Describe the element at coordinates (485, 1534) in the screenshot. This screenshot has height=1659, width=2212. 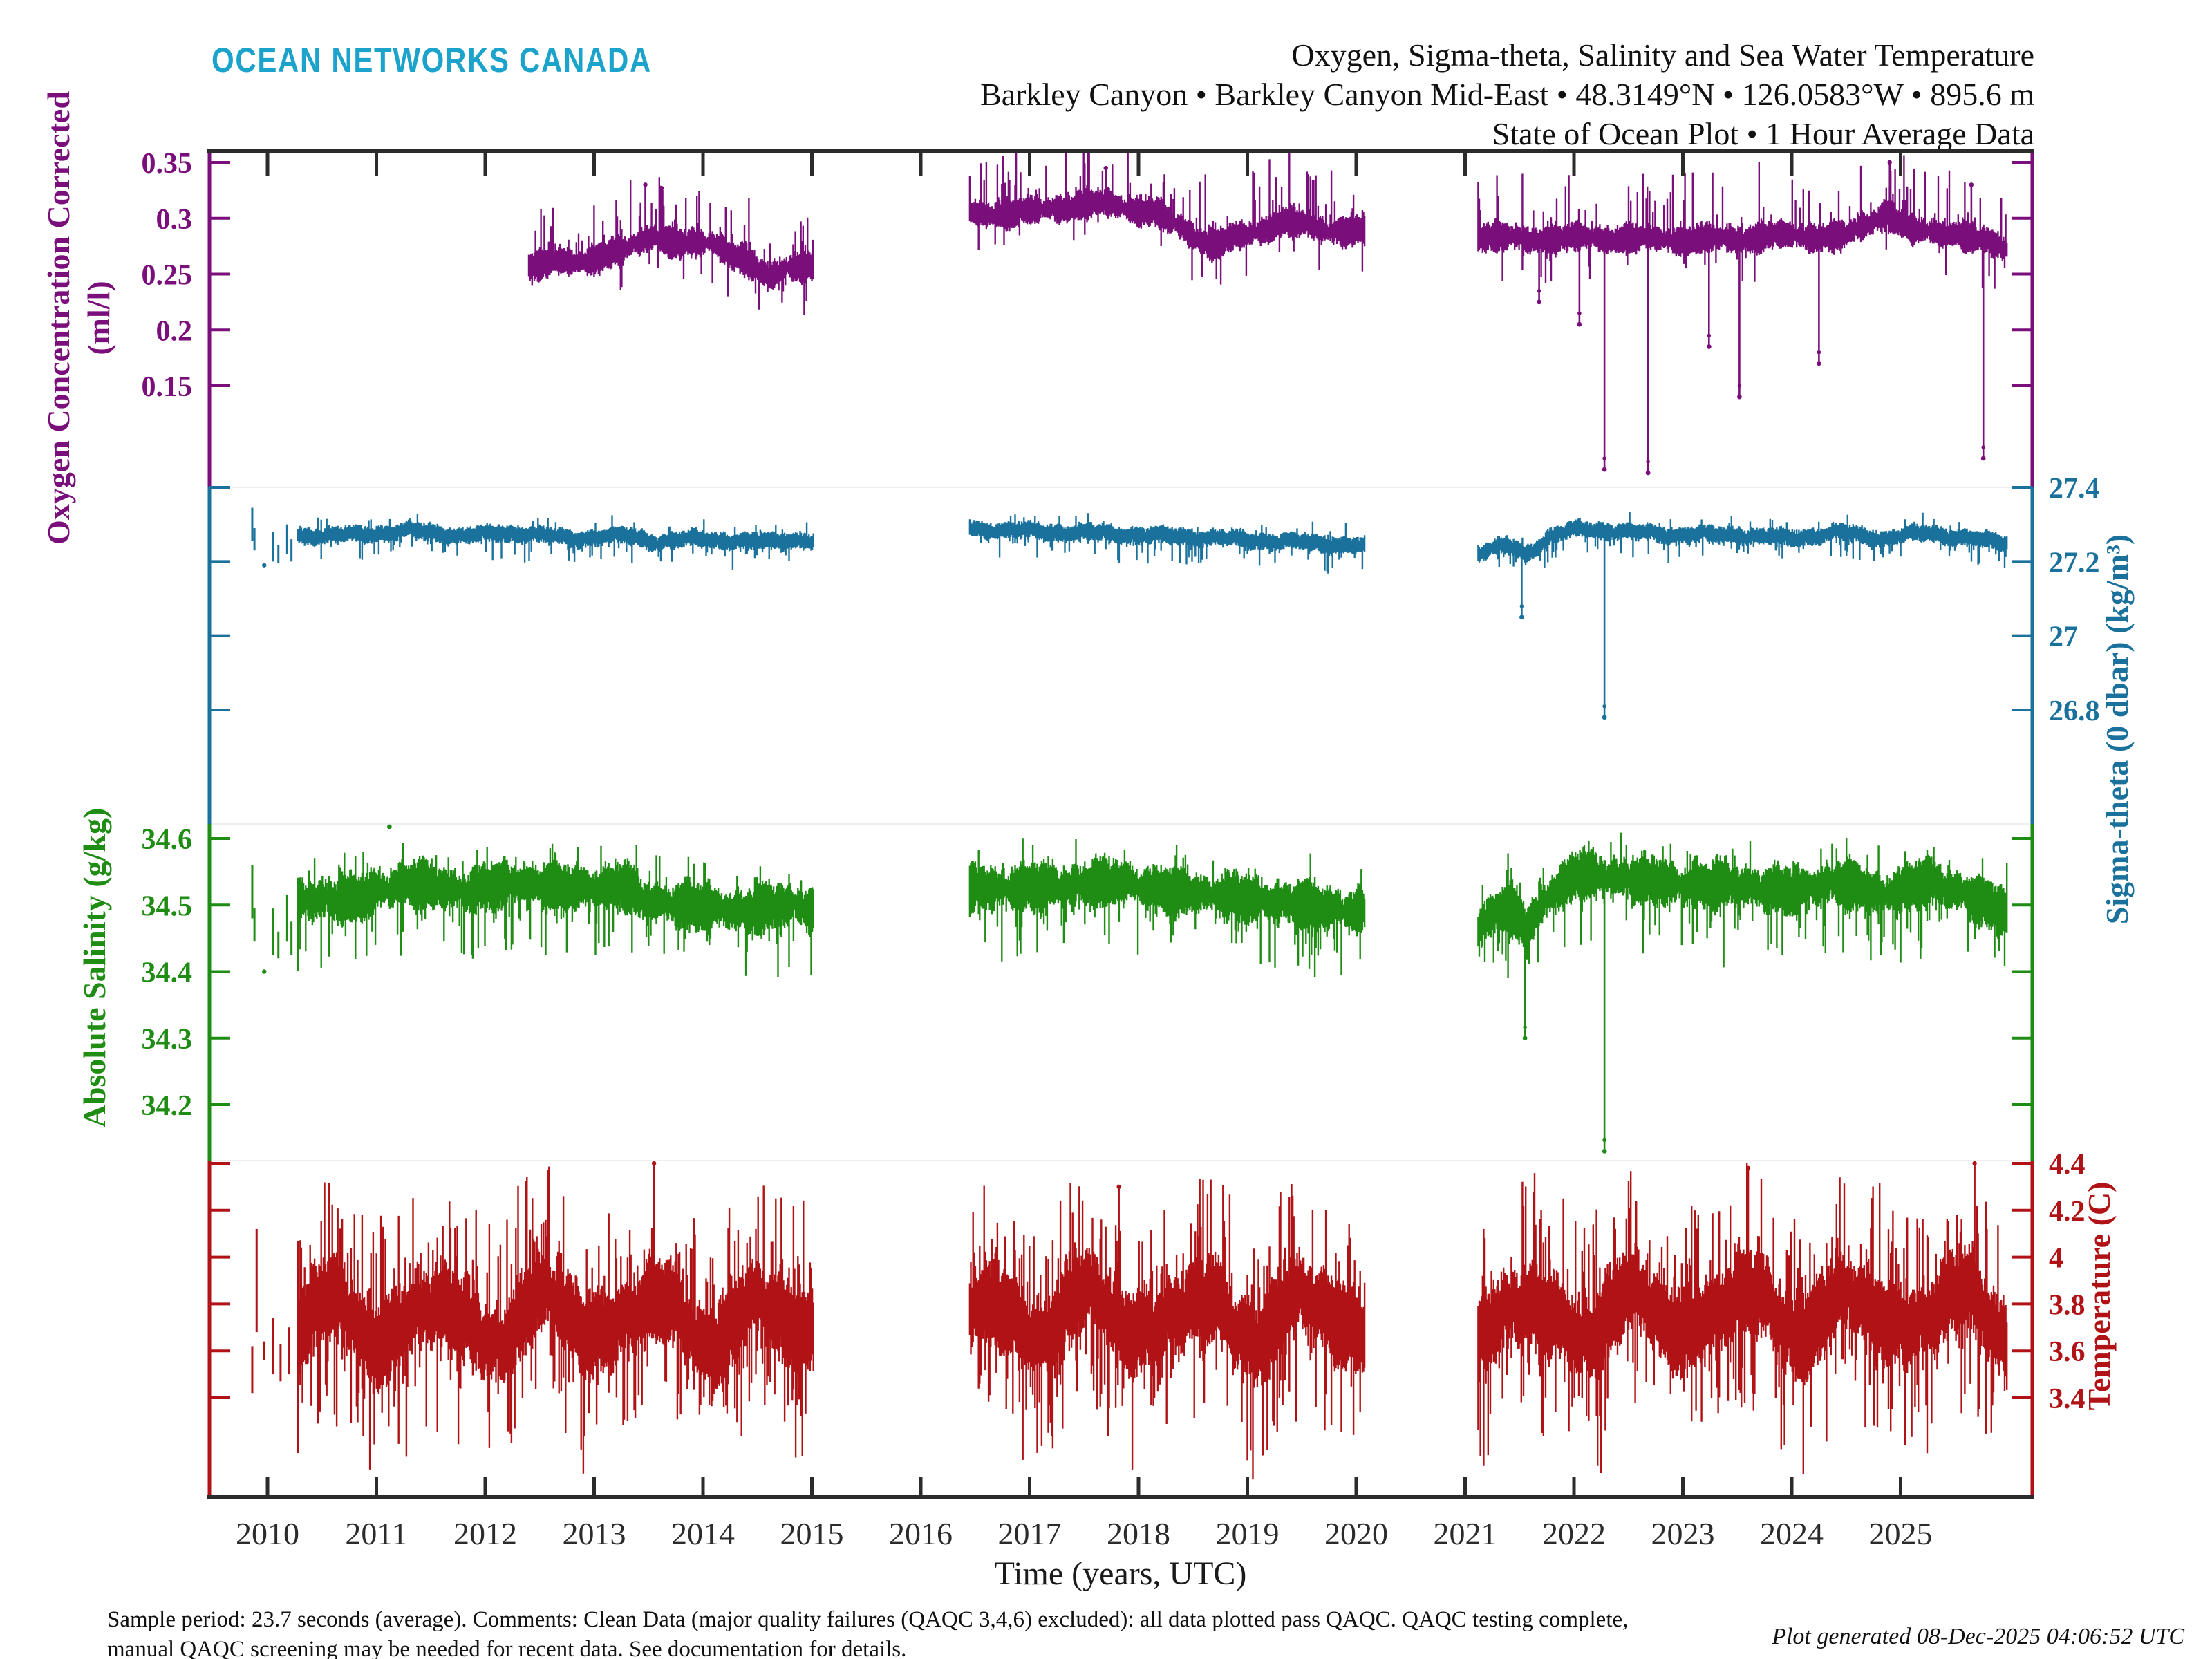
I see `x-tick-label: 2012` at that location.